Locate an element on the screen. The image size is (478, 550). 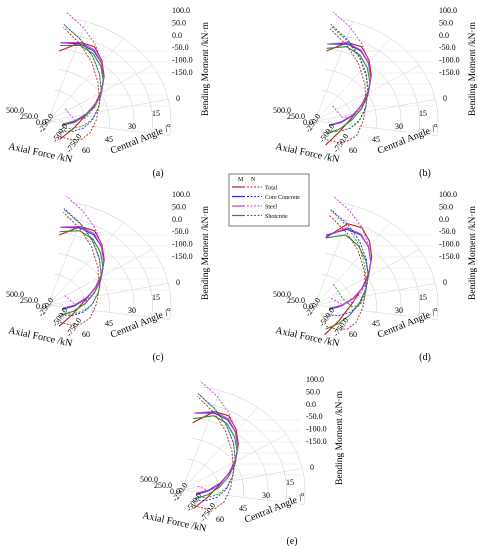
legend: M N Total Core Concrete Steel Shotcrete is located at coordinates (269, 200).